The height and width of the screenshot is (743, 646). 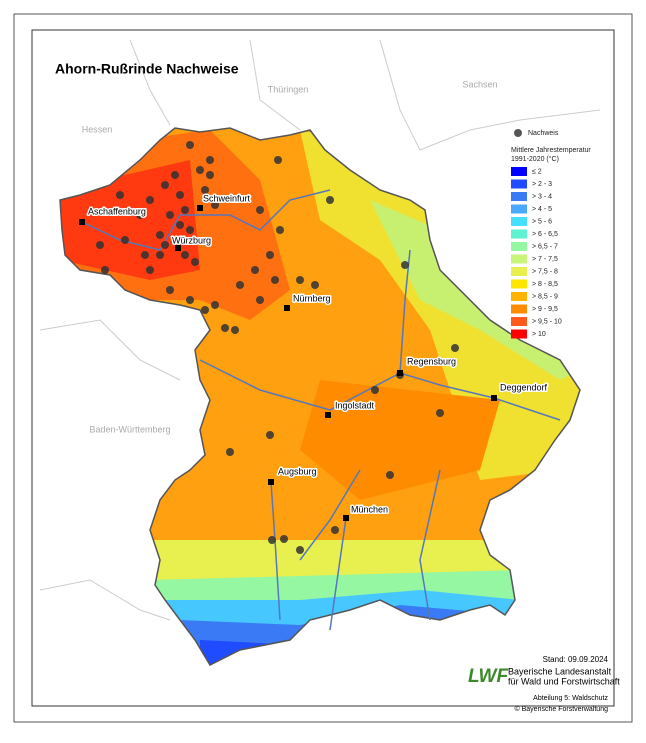 What do you see at coordinates (524, 387) in the screenshot?
I see `city-label: Deggendorf` at bounding box center [524, 387].